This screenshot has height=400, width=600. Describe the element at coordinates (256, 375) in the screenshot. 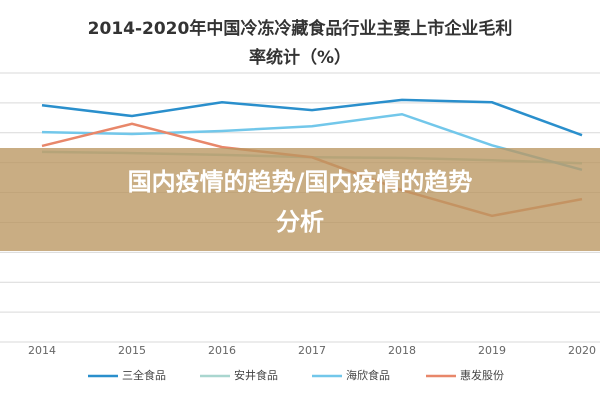

I see `legend-label: 安井食品` at that location.